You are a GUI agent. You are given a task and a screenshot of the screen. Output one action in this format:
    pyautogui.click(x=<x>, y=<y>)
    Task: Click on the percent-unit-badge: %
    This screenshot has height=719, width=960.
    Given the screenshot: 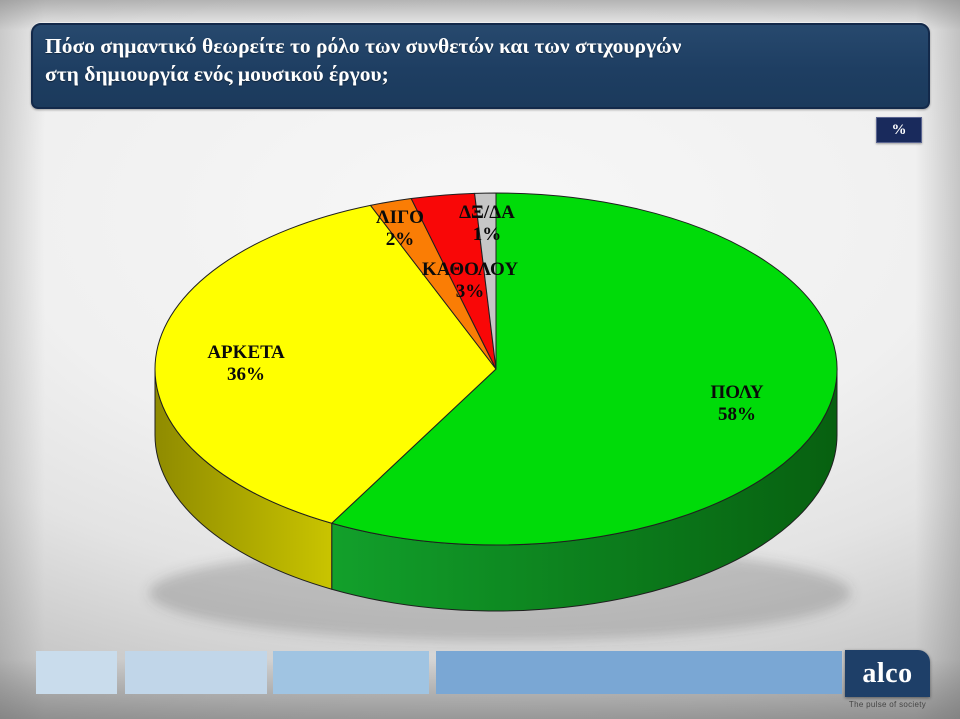 What is the action you would take?
    pyautogui.click(x=899, y=130)
    